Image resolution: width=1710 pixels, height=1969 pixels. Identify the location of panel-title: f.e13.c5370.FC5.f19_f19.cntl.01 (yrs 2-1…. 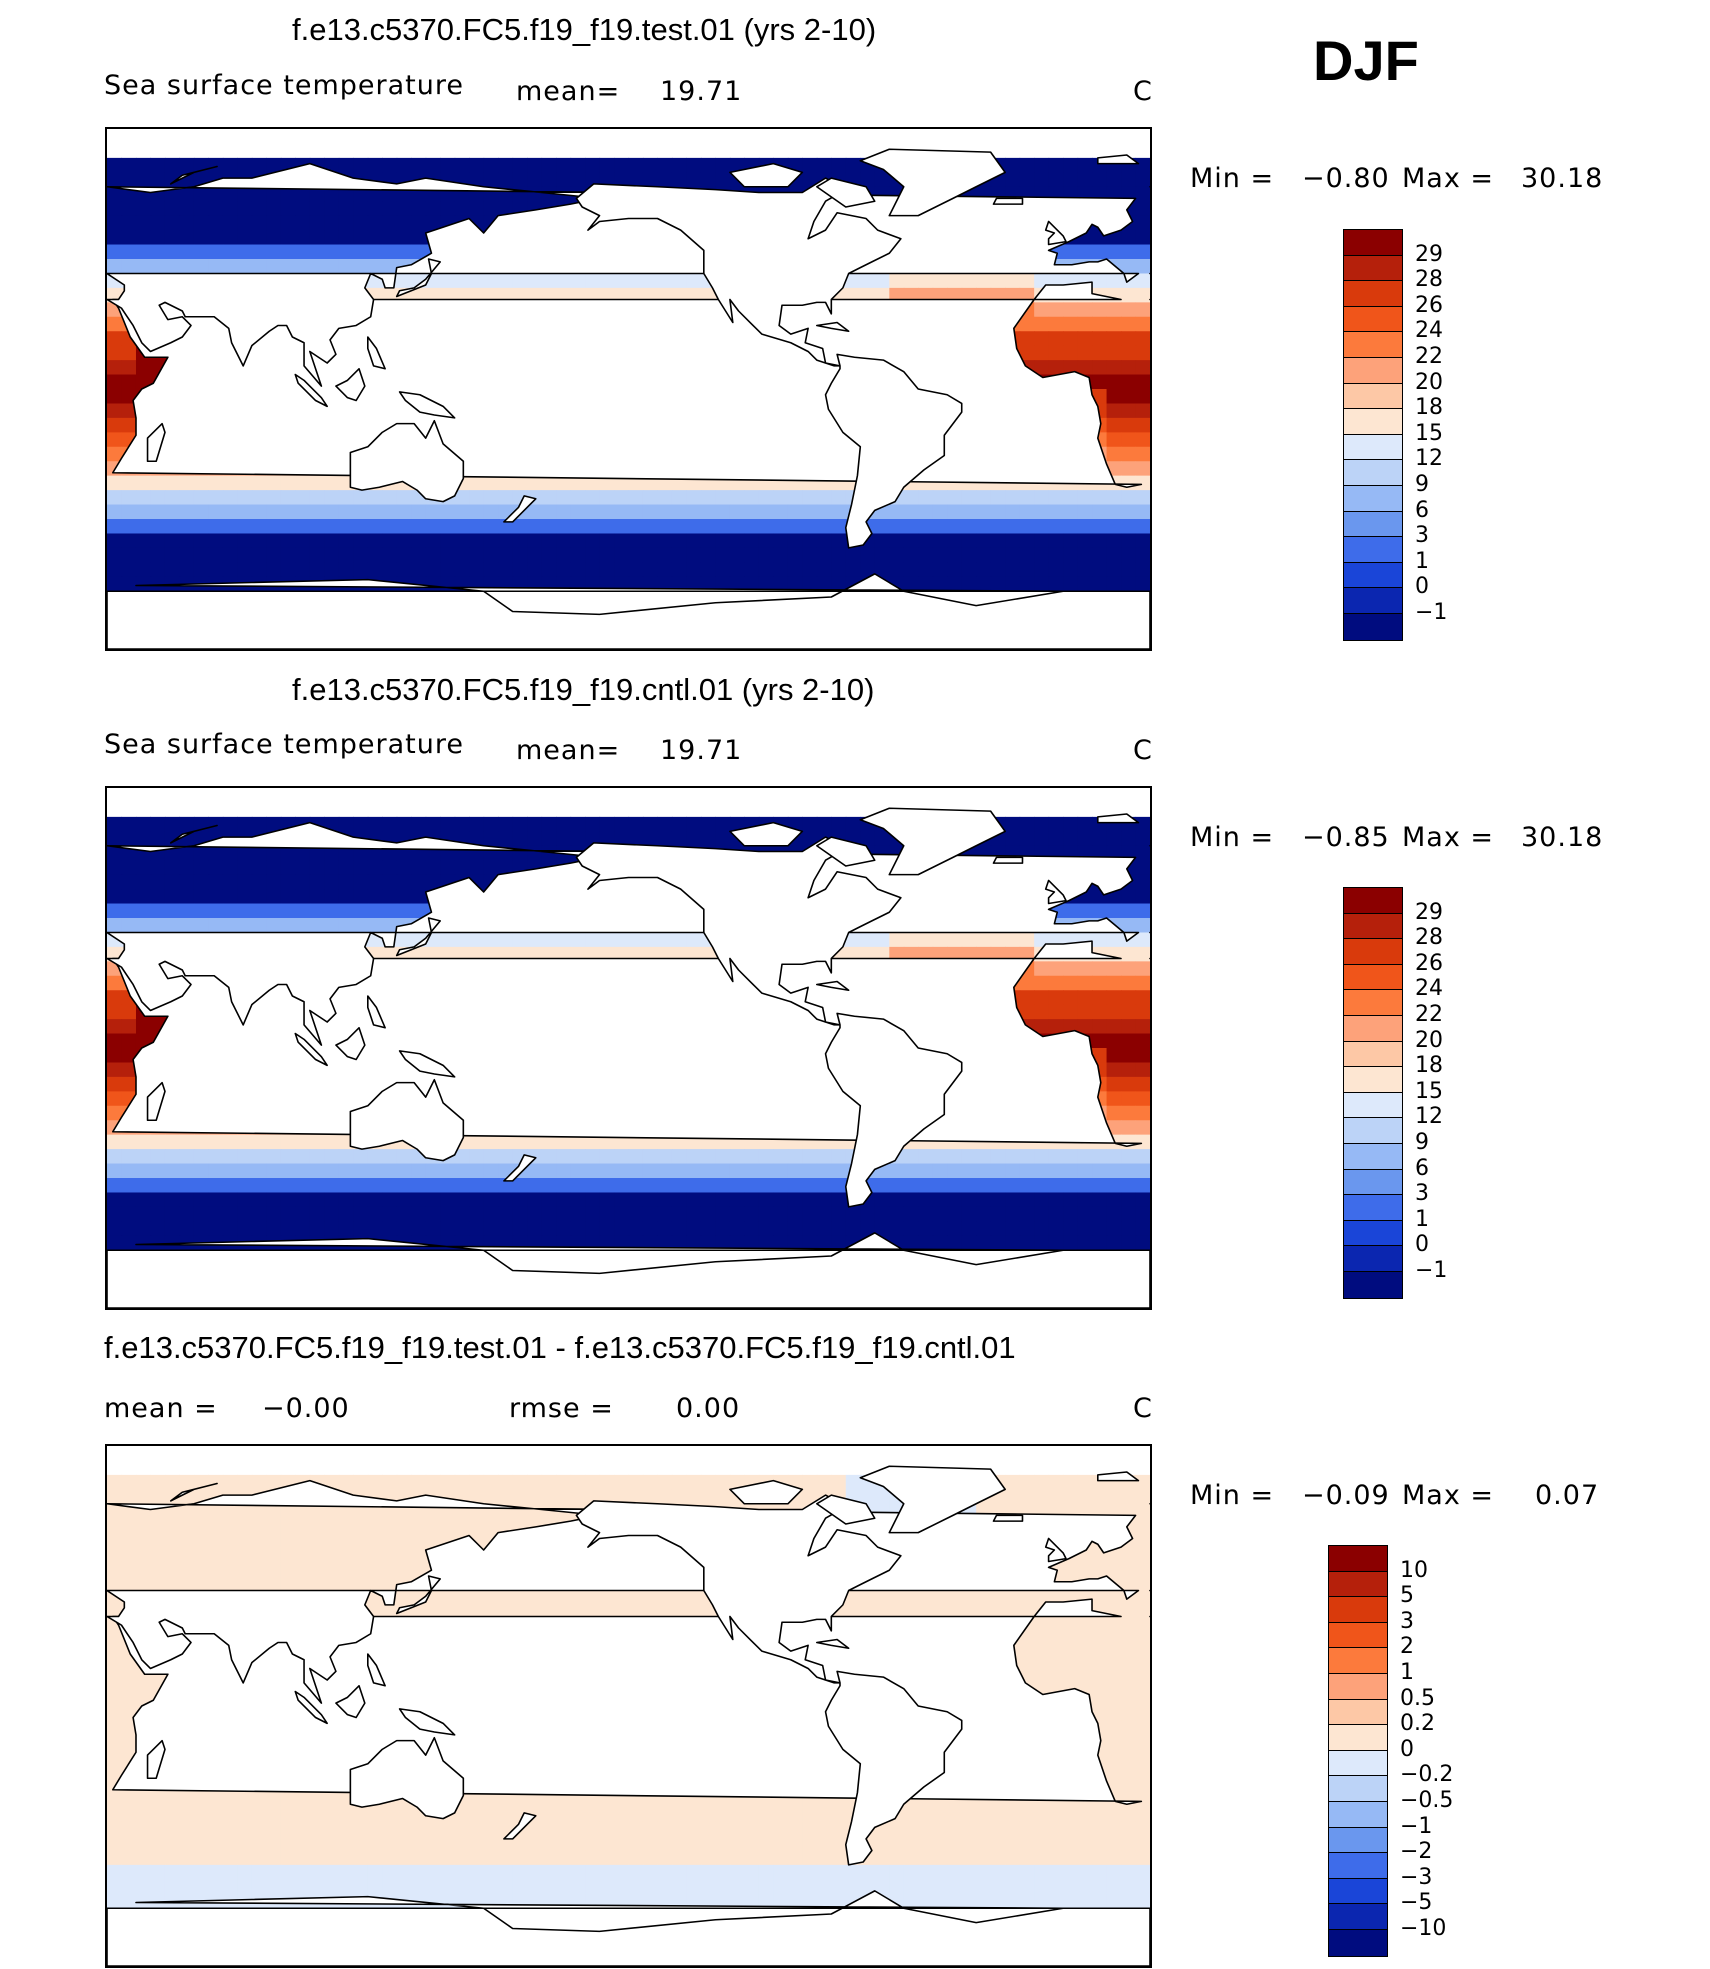
(583, 689).